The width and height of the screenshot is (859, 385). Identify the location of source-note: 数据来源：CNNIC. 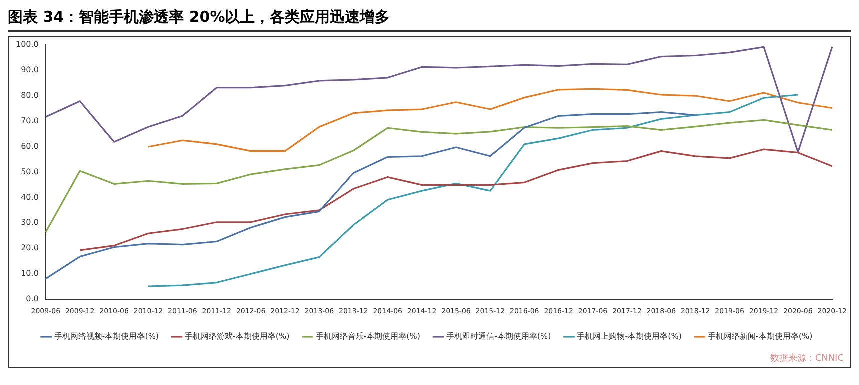
(807, 358).